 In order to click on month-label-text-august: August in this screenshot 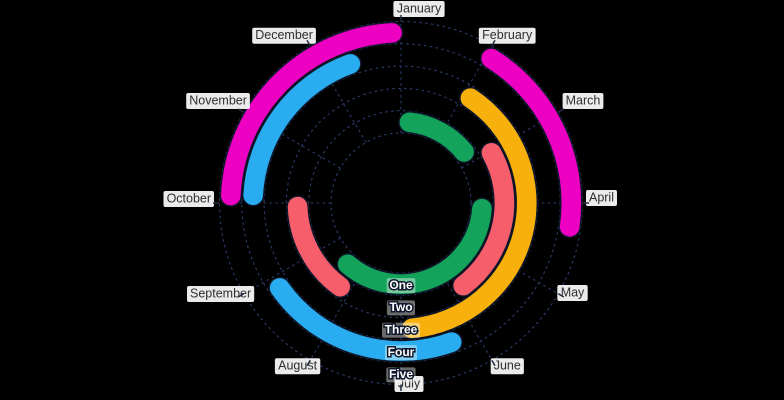, I will do `click(297, 366)`.